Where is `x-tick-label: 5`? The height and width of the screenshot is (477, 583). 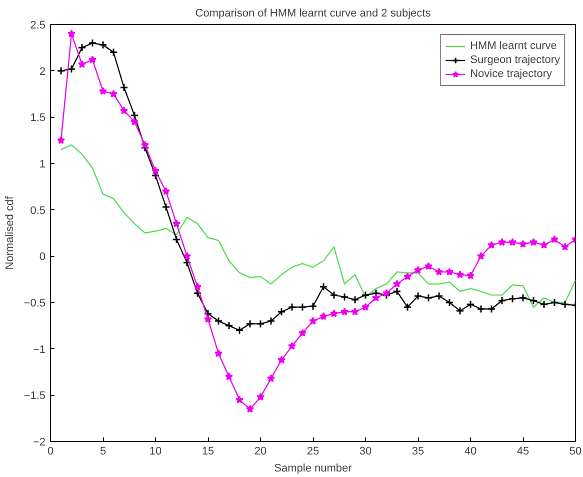
x-tick-label: 5 is located at coordinates (103, 452).